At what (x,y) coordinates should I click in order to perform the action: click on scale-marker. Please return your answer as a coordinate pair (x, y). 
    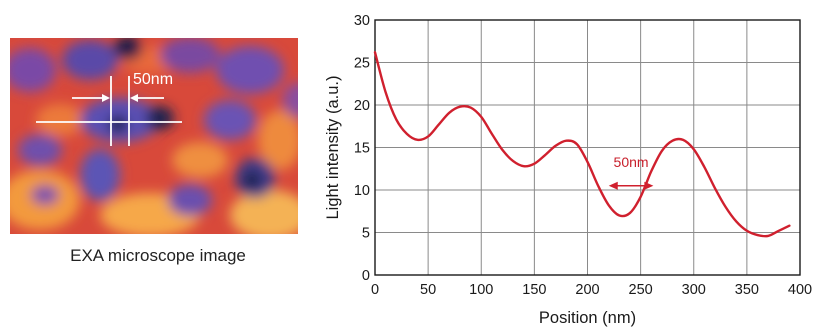
    Looking at the image, I should click on (109, 111).